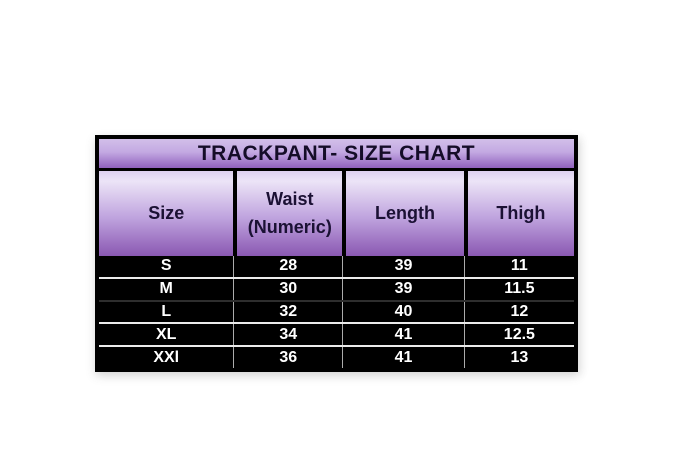 This screenshot has height=462, width=694. I want to click on cell-waist: 34, so click(287, 335).